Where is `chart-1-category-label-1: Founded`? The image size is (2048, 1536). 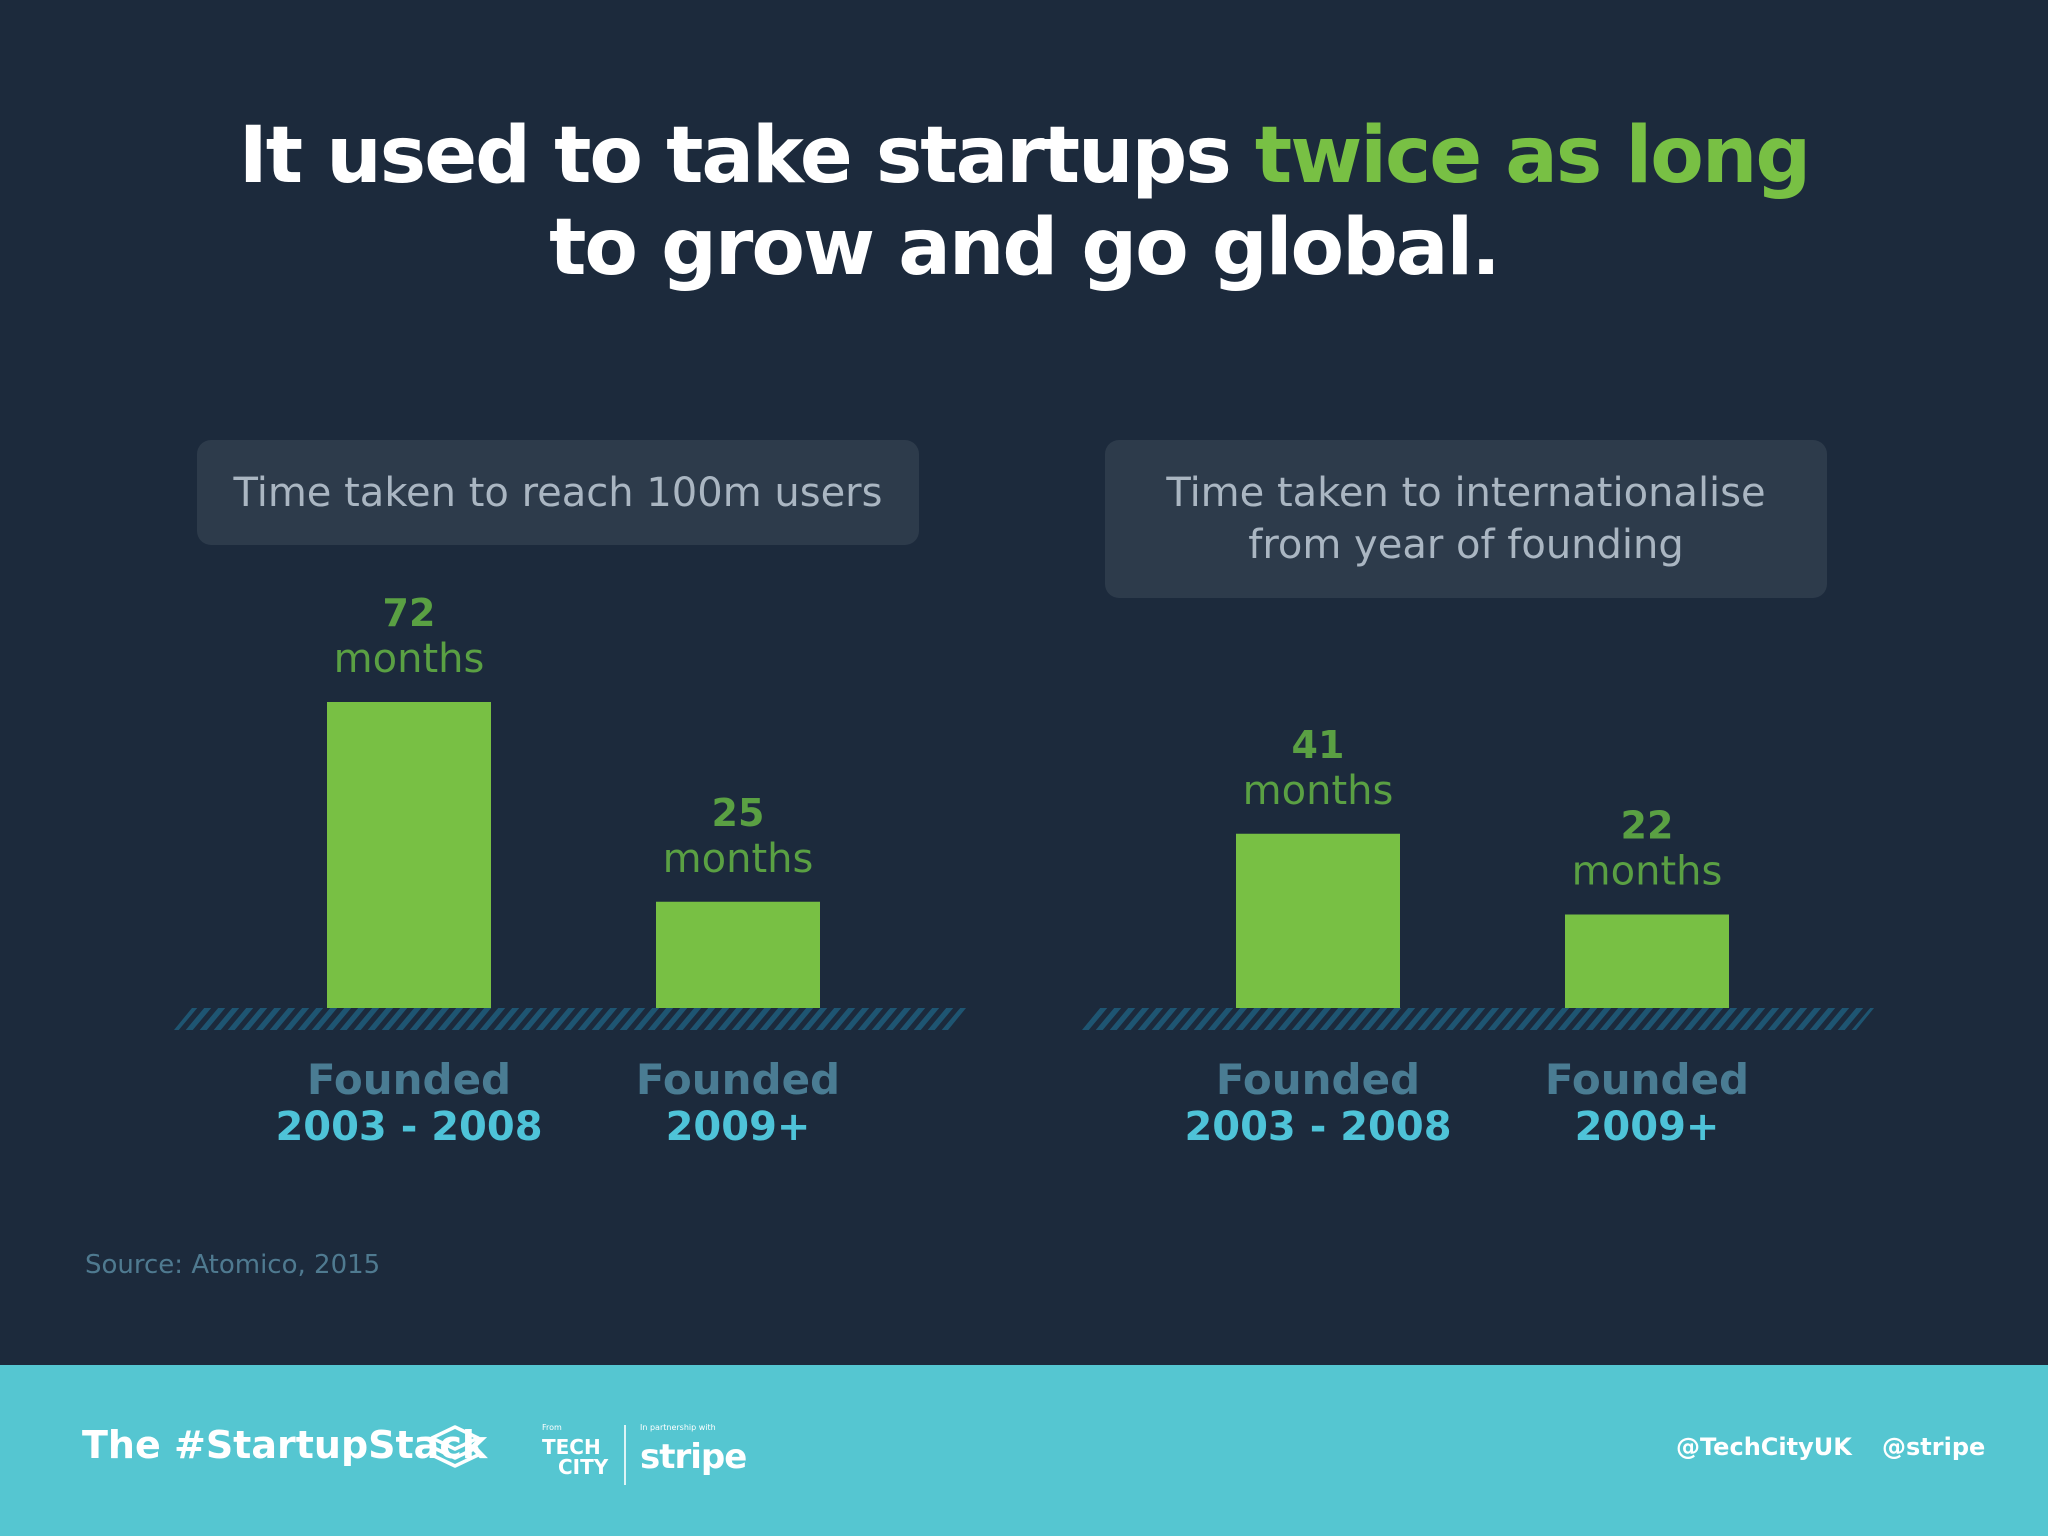 chart-1-category-label-1: Founded is located at coordinates (409, 1079).